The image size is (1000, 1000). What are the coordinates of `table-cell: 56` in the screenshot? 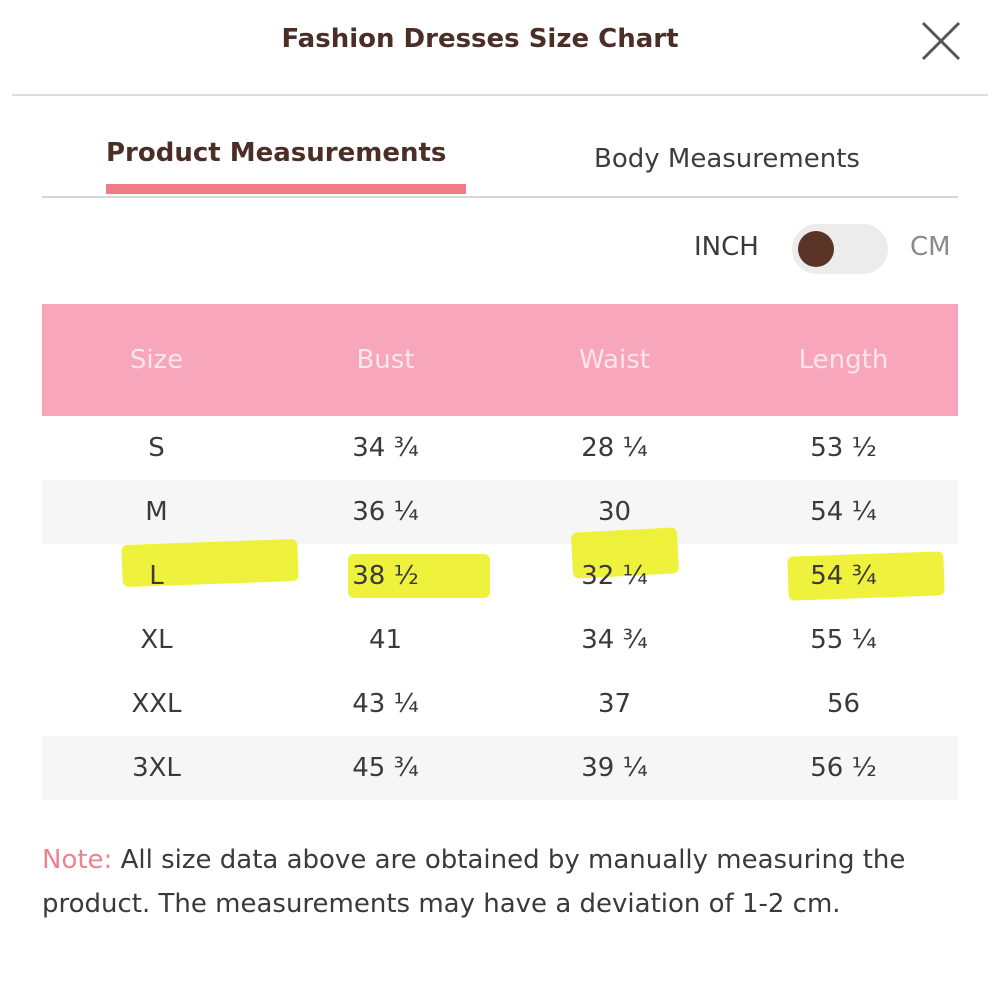 It's located at (843, 704).